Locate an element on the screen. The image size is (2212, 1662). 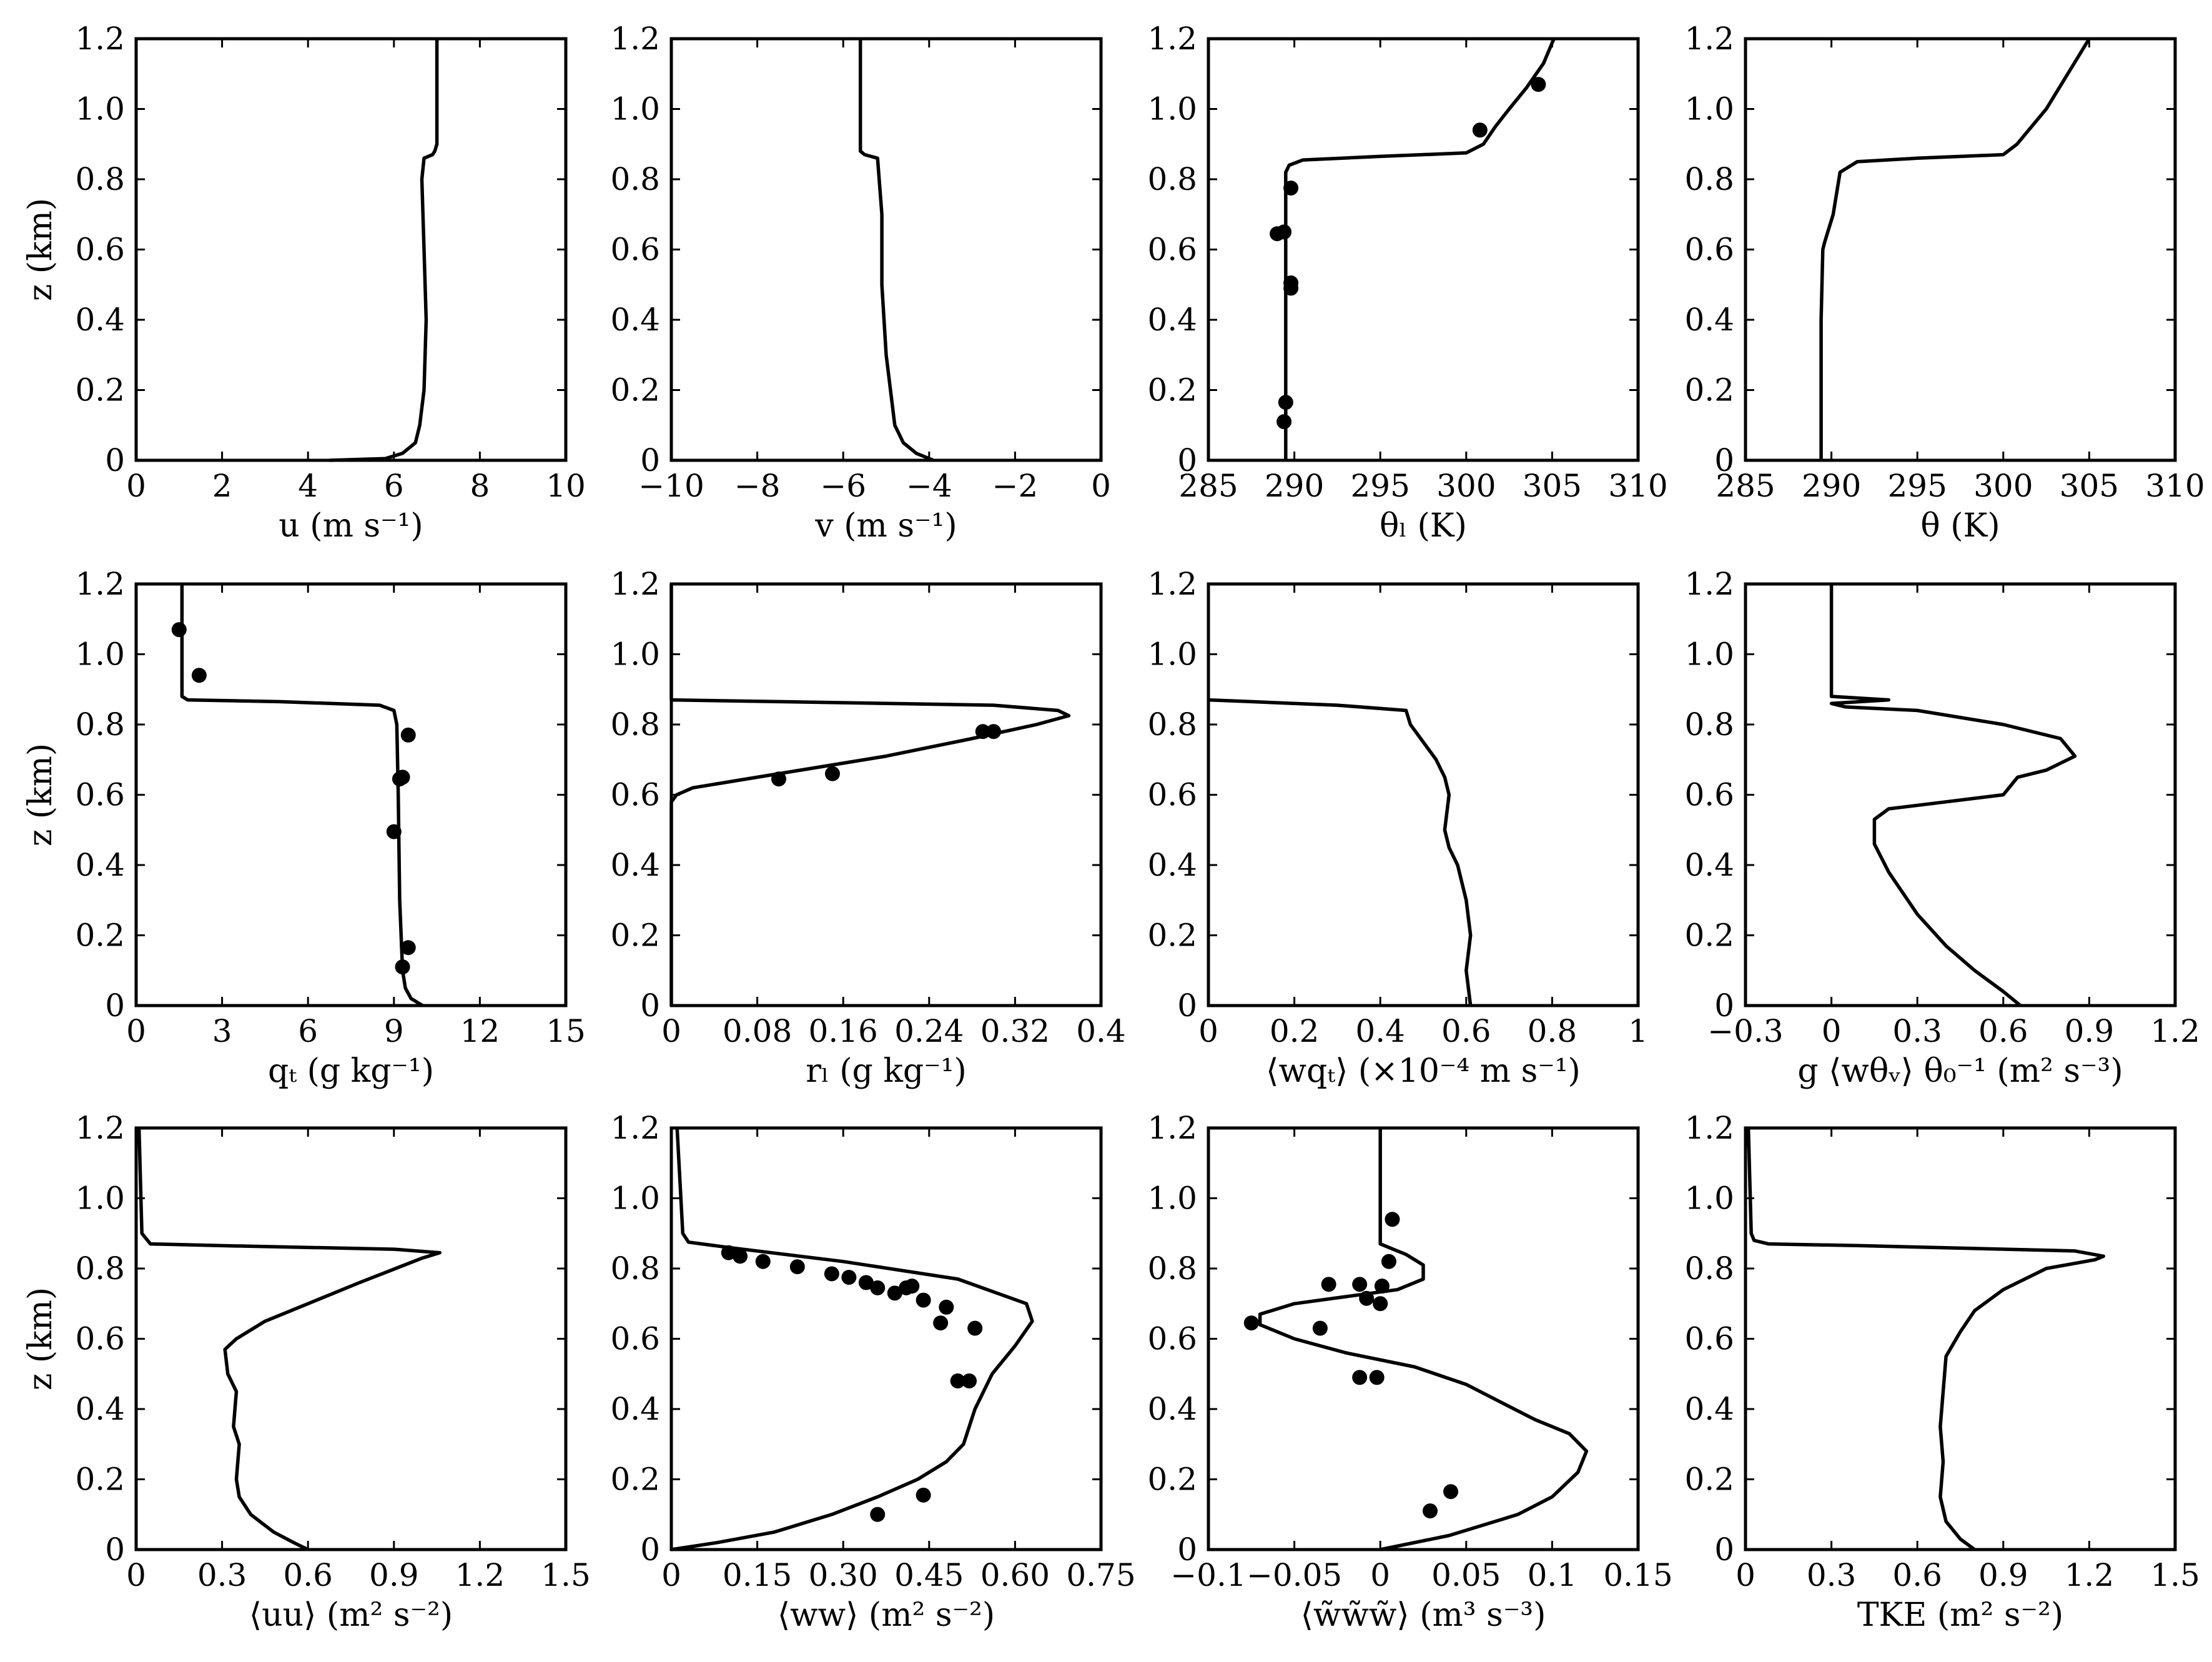
x-axis-label: ⟨w̃w̃w̃⟩ (m³ s⁻³) is located at coordinates (1423, 1615).